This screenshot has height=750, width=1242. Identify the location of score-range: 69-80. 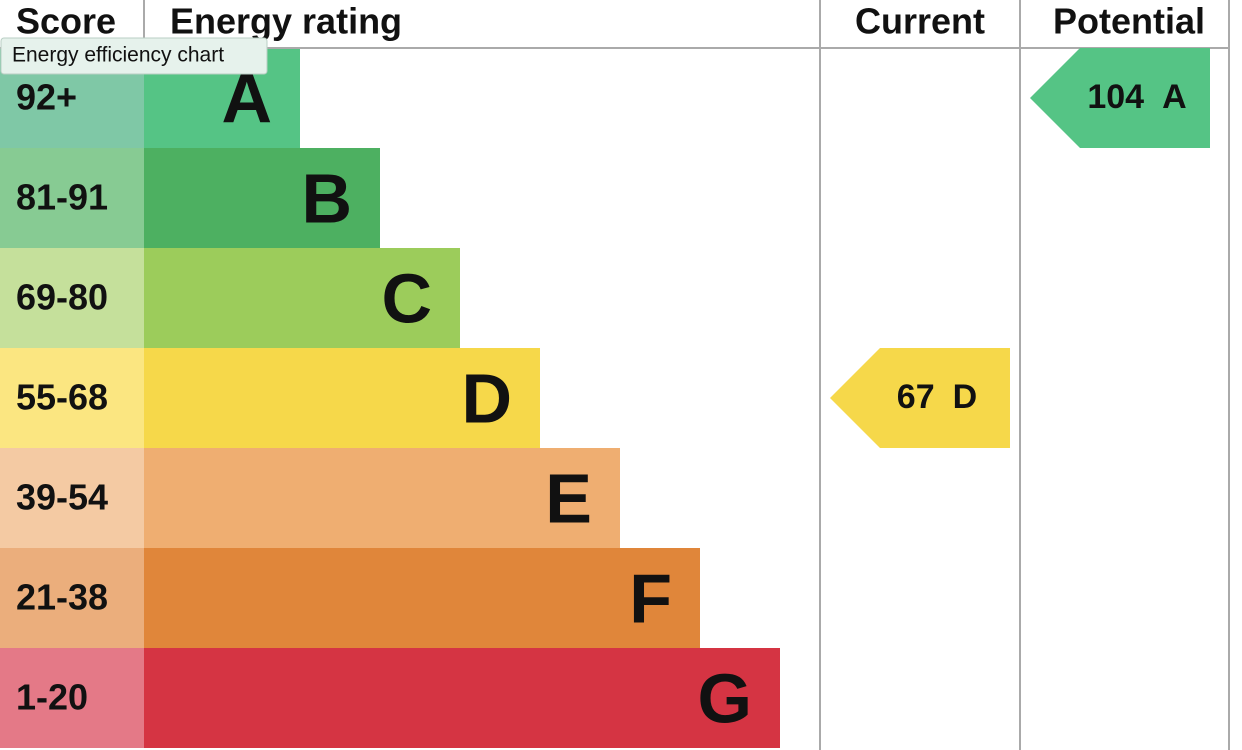
(62, 297).